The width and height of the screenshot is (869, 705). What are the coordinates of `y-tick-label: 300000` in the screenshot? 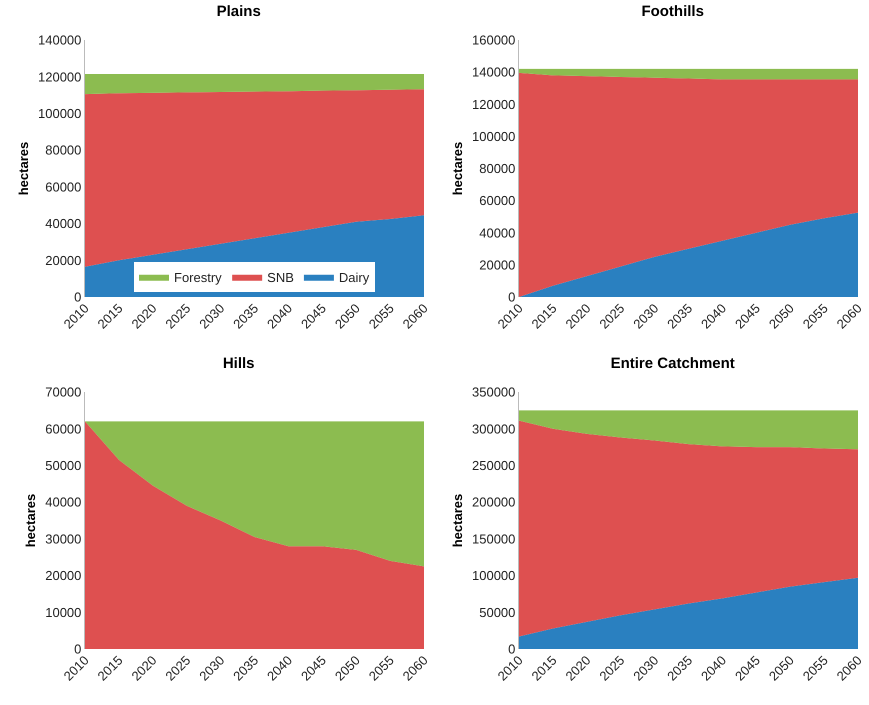 It's located at (494, 428).